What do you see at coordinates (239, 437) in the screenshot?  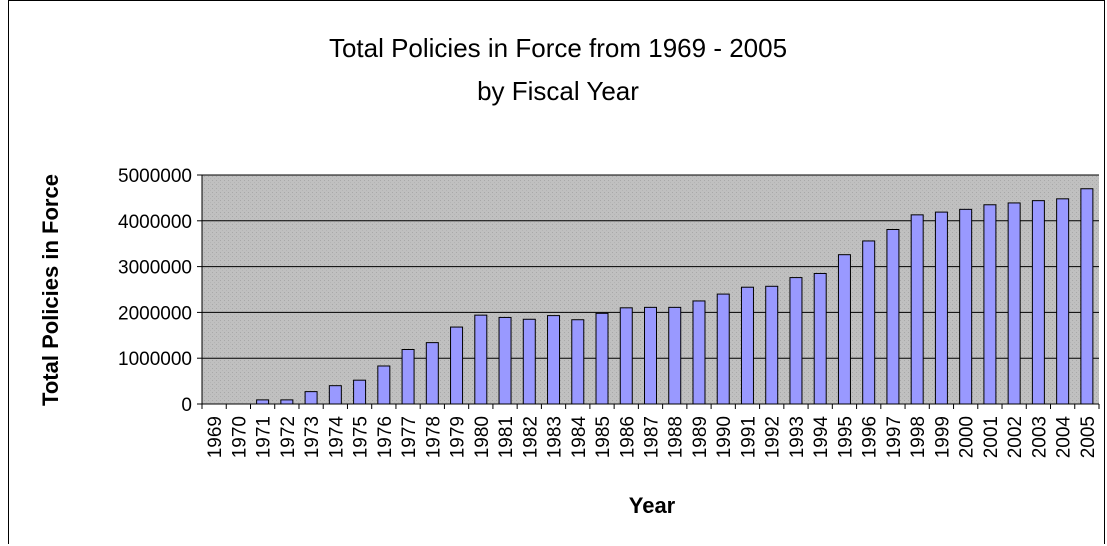 I see `x-tick-label: 1970` at bounding box center [239, 437].